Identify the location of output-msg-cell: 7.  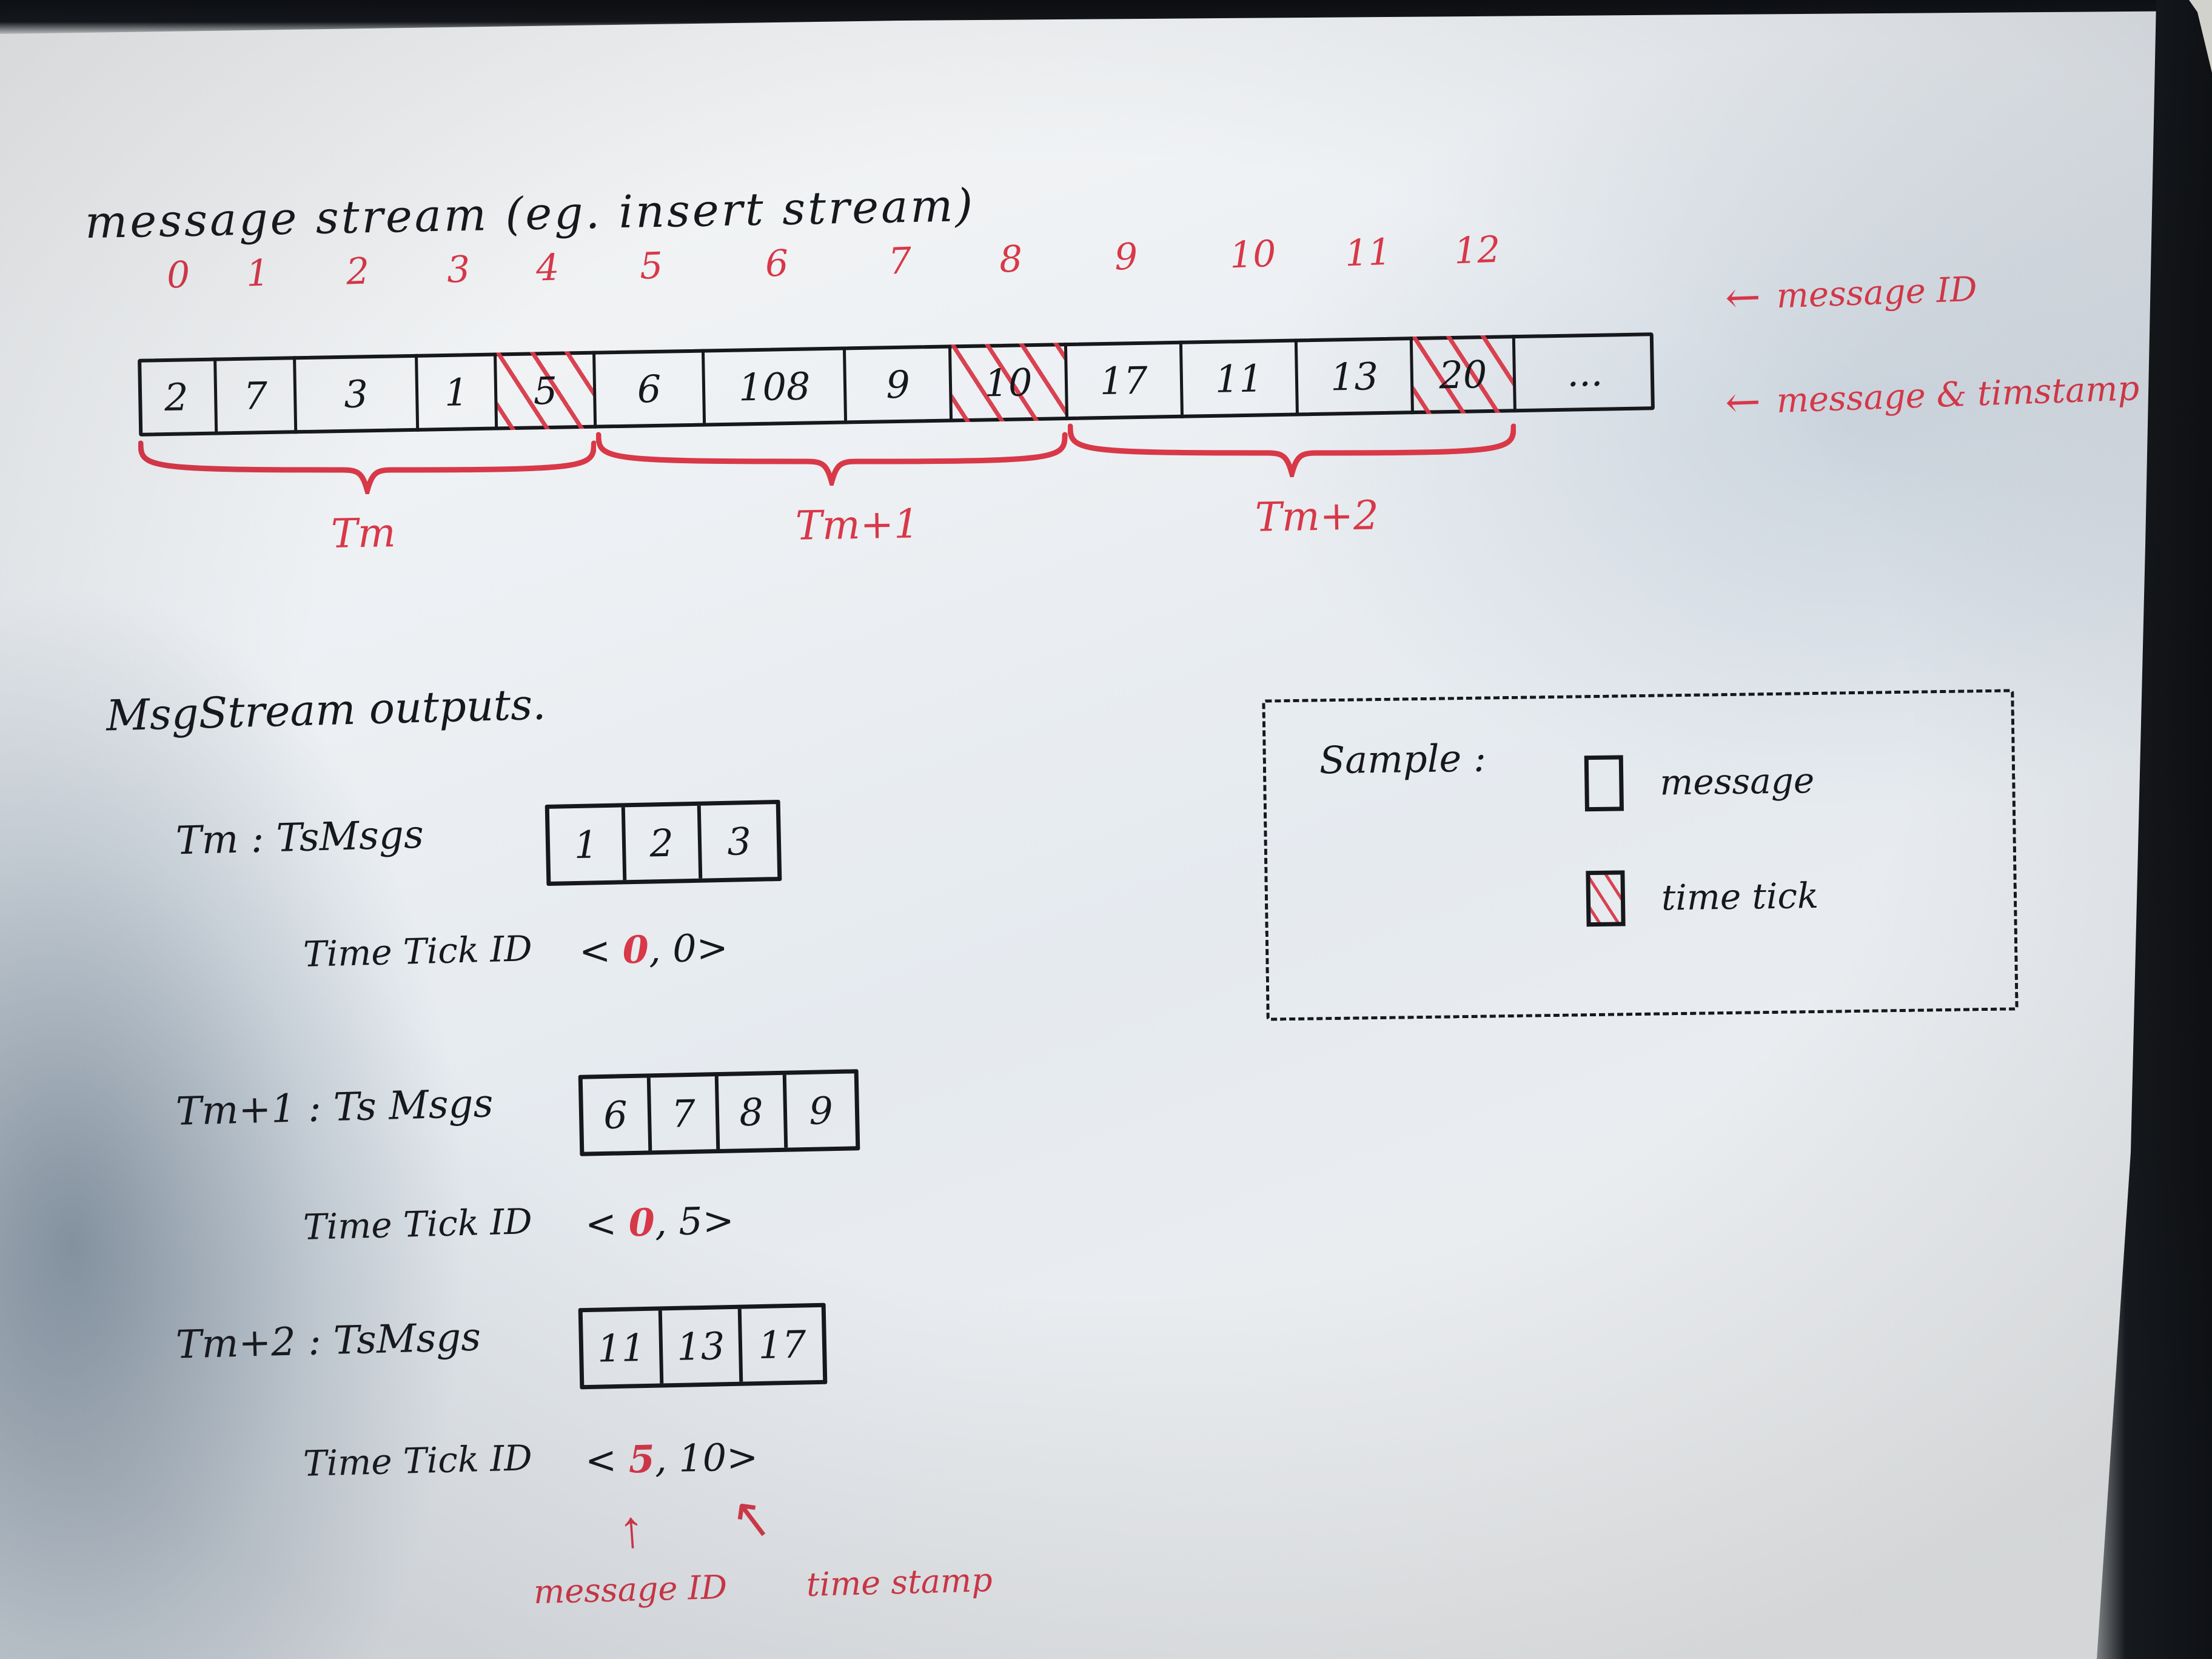
(685, 1113).